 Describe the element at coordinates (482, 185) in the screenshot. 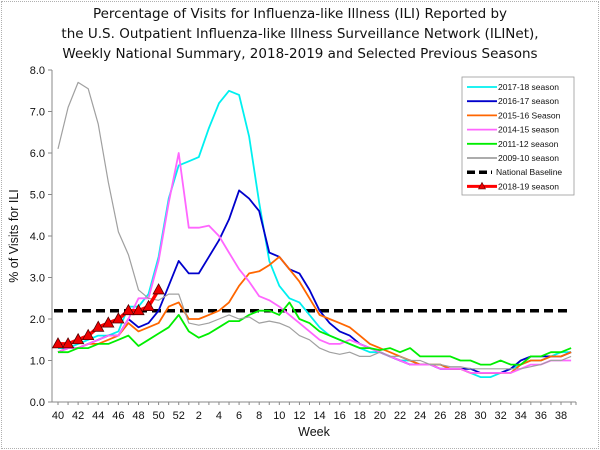

I see `legend-marker-icon` at that location.